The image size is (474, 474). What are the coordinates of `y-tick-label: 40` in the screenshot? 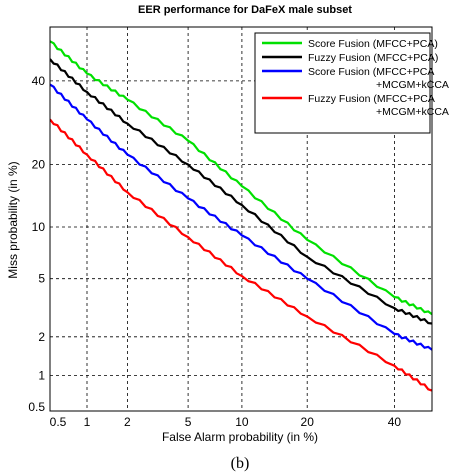 It's located at (39, 81).